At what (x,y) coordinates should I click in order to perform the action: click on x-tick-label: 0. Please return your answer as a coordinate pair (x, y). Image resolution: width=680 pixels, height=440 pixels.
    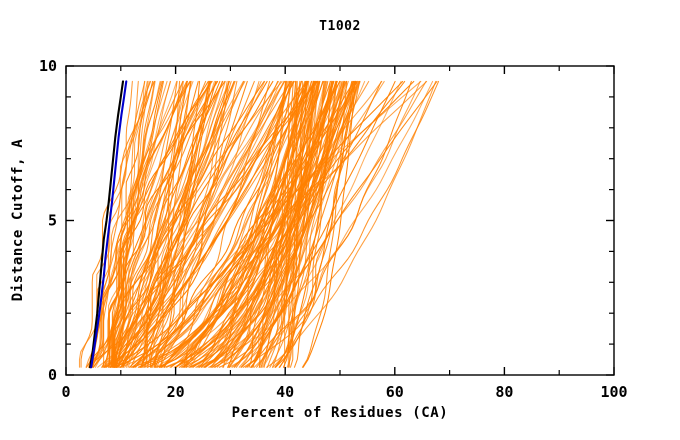
    Looking at the image, I should click on (65, 392).